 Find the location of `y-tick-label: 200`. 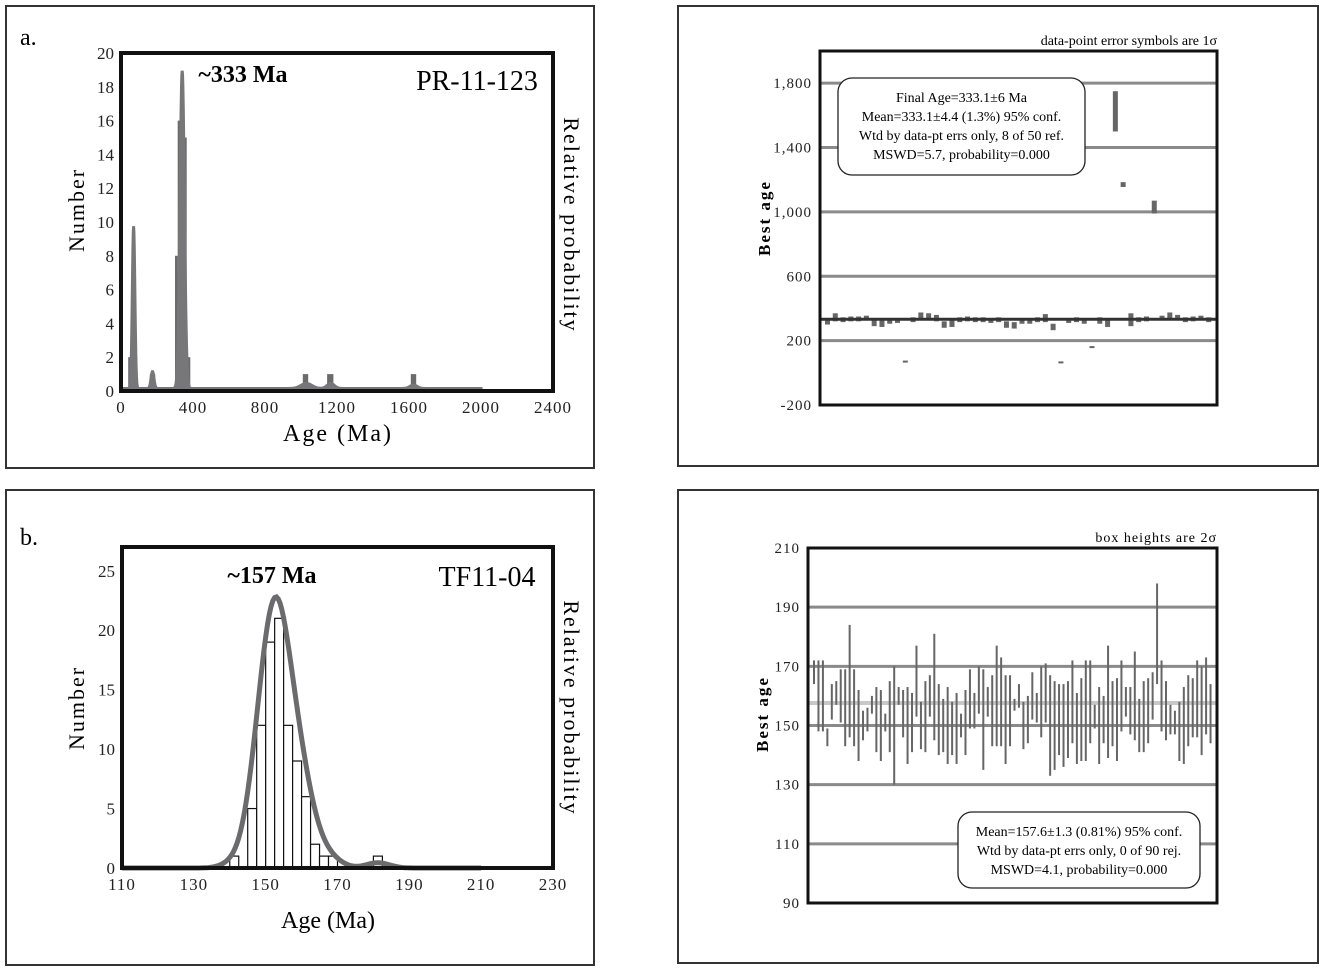

y-tick-label: 200 is located at coordinates (800, 342).